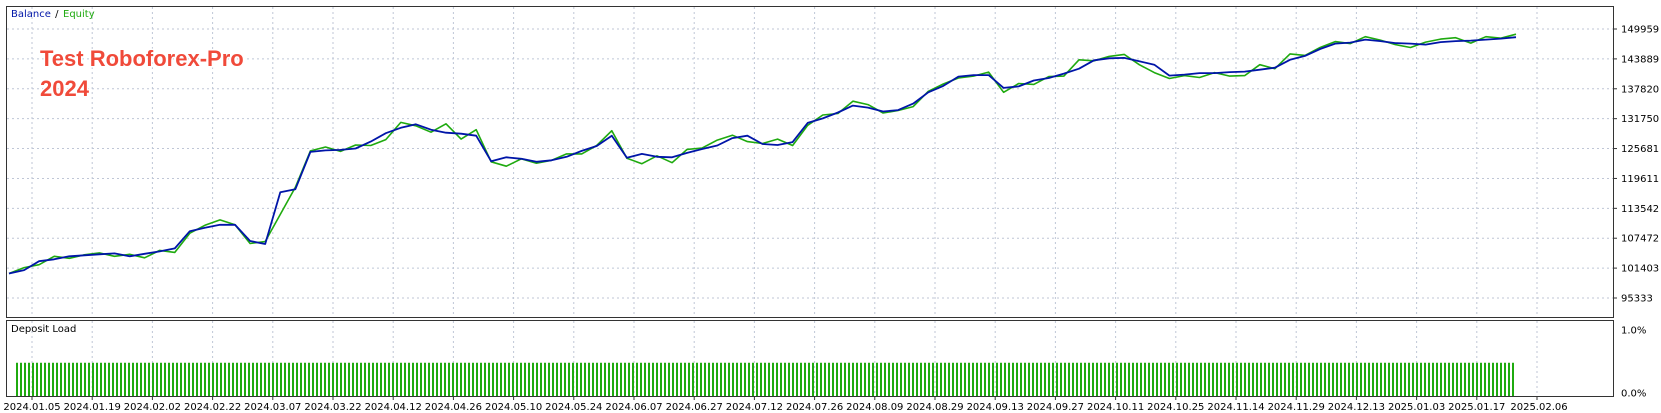 The height and width of the screenshot is (413, 1661). I want to click on overlay-title-line-1: Test Roboforex-Pro, so click(142, 58).